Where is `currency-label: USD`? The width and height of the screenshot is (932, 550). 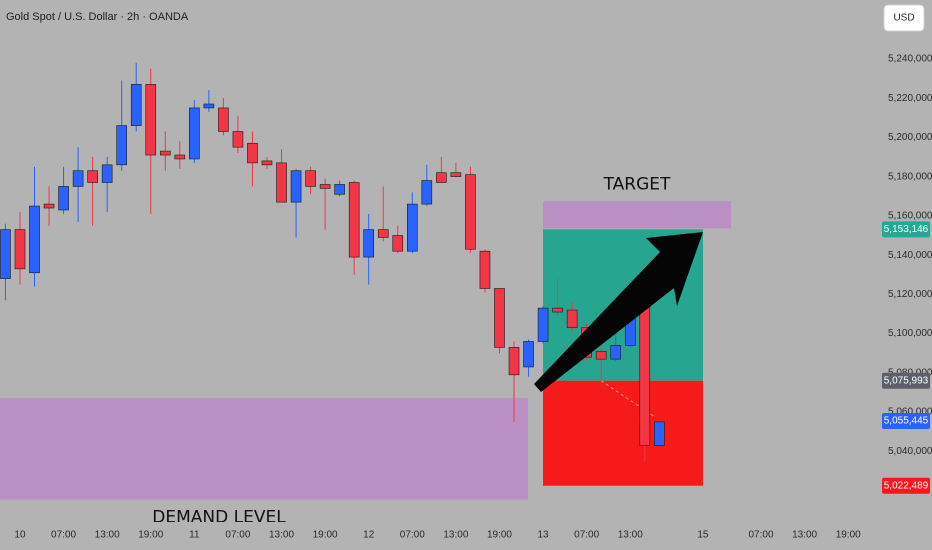
currency-label: USD is located at coordinates (903, 18).